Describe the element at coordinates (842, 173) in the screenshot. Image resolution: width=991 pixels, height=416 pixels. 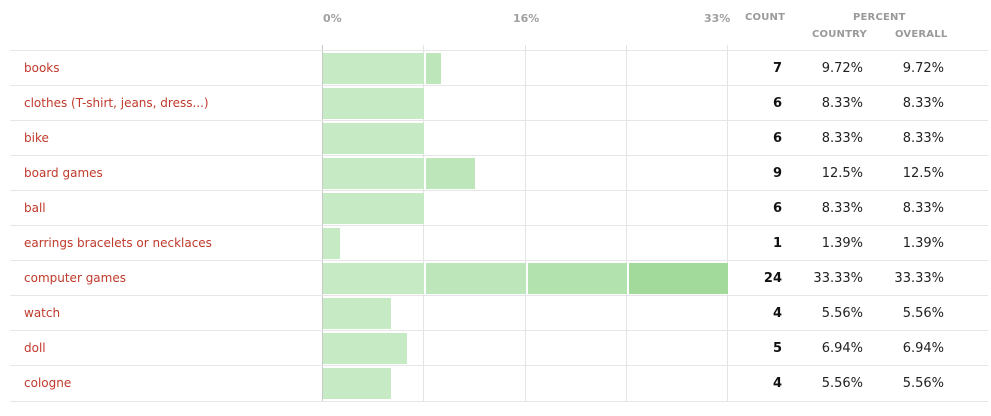
I see `country-percent-value: 12.5%` at that location.